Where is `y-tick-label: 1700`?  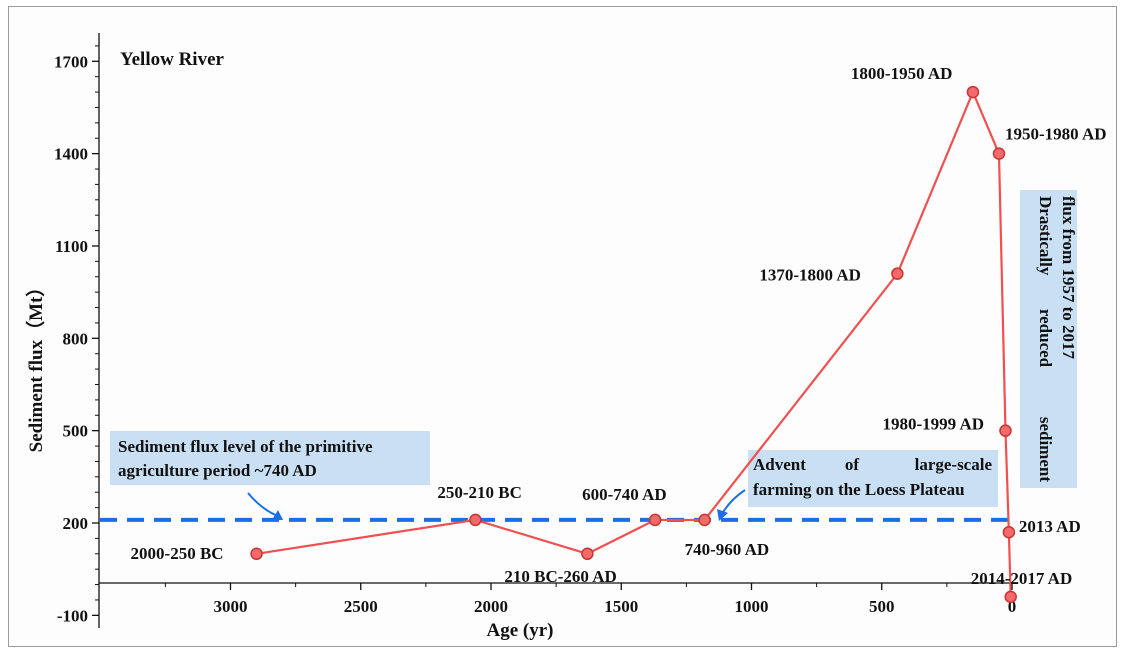
y-tick-label: 1700 is located at coordinates (71, 61).